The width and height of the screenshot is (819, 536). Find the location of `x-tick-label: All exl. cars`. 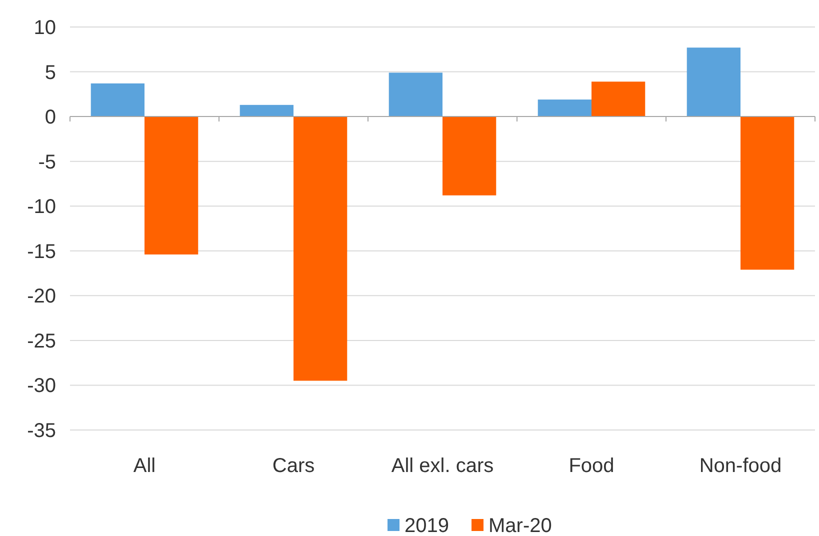

x-tick-label: All exl. cars is located at coordinates (442, 466).